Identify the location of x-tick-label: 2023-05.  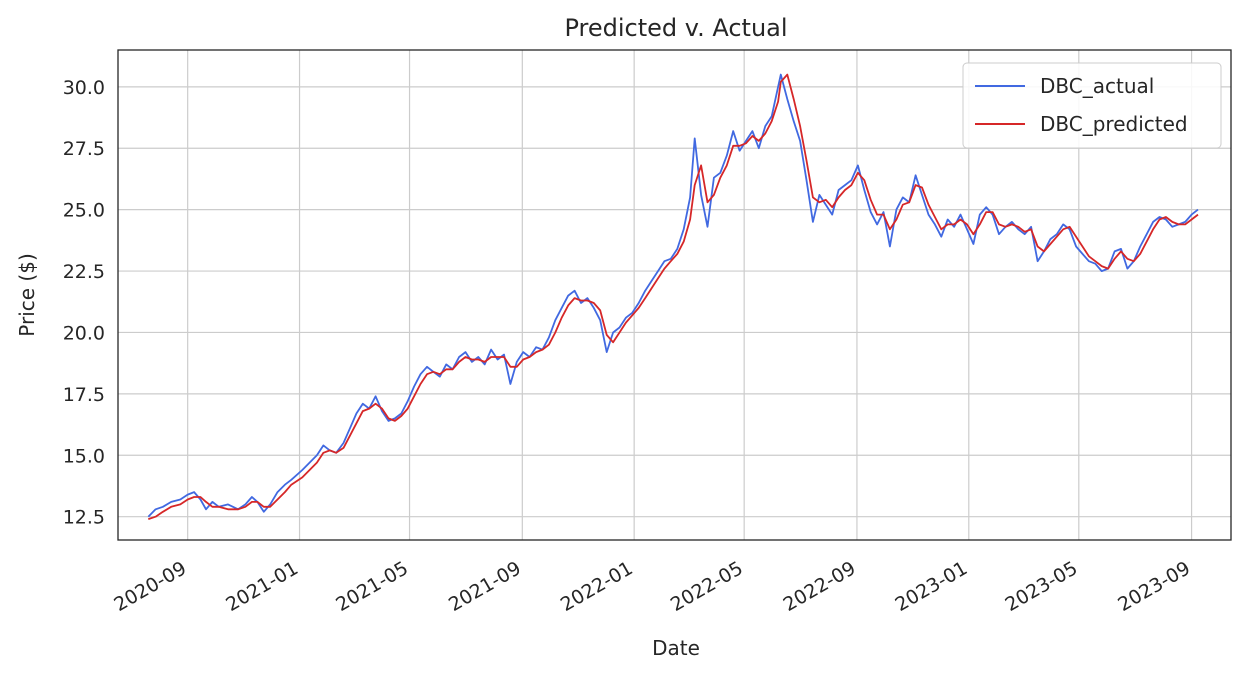
(1042, 586).